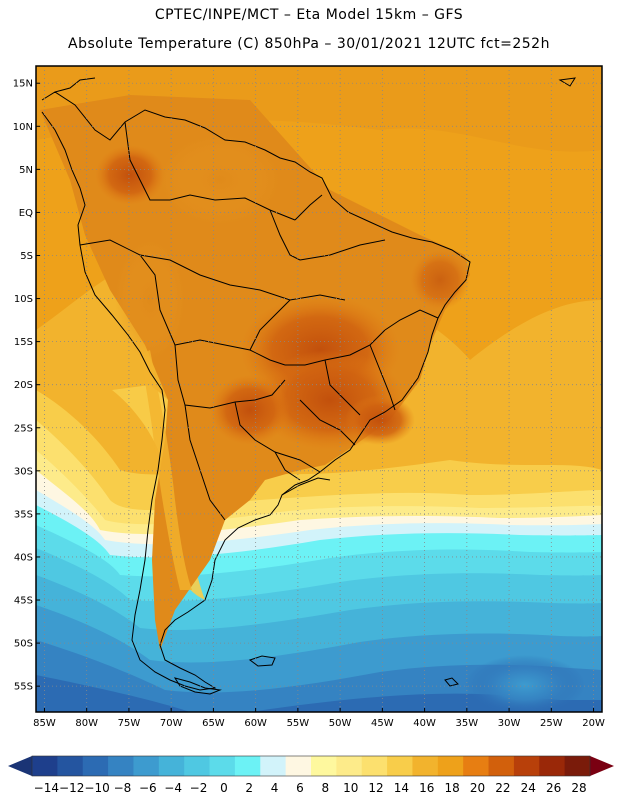 This screenshot has width=618, height=800. I want to click on colorbar-label: 26, so click(553, 788).